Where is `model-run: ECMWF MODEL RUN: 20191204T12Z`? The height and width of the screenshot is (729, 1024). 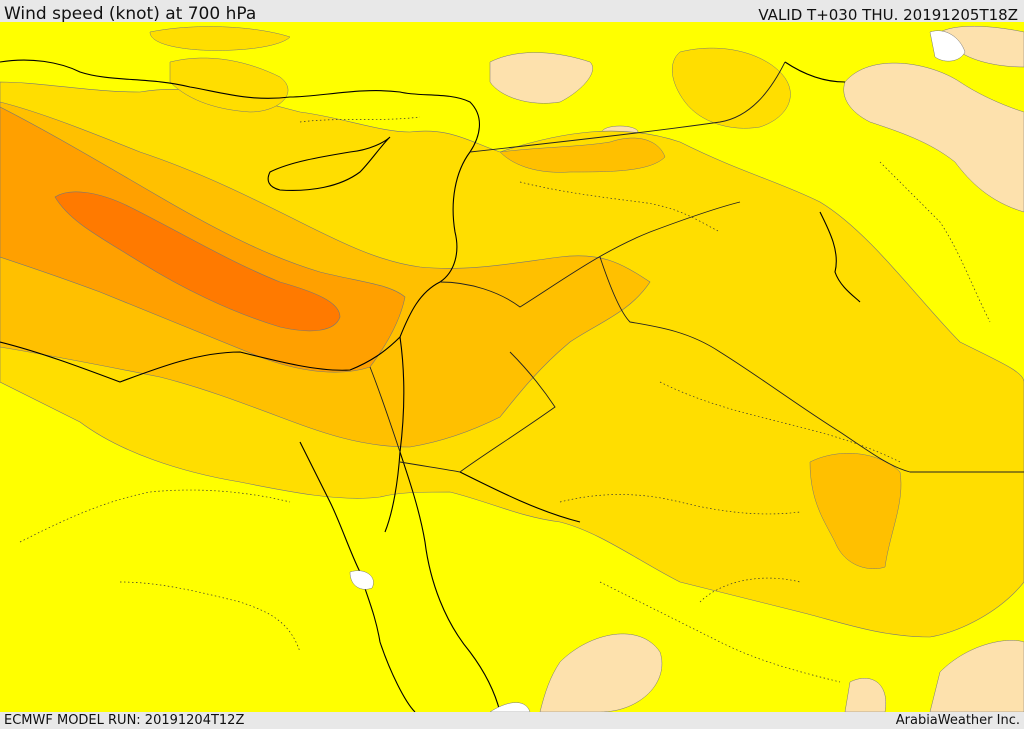 model-run: ECMWF MODEL RUN: 20191204T12Z is located at coordinates (124, 720).